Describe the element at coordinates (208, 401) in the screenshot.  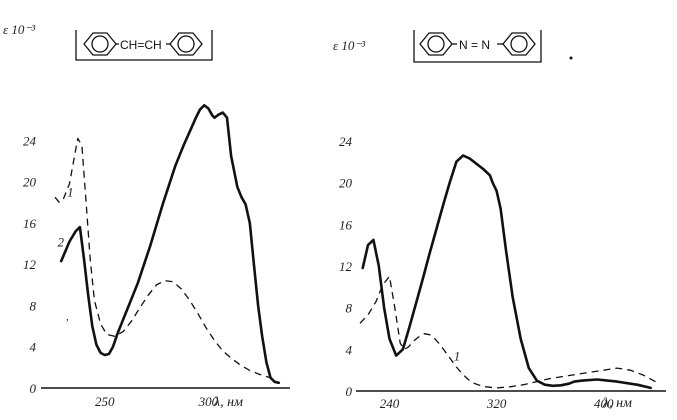
I see `x-tick-label: 300` at that location.